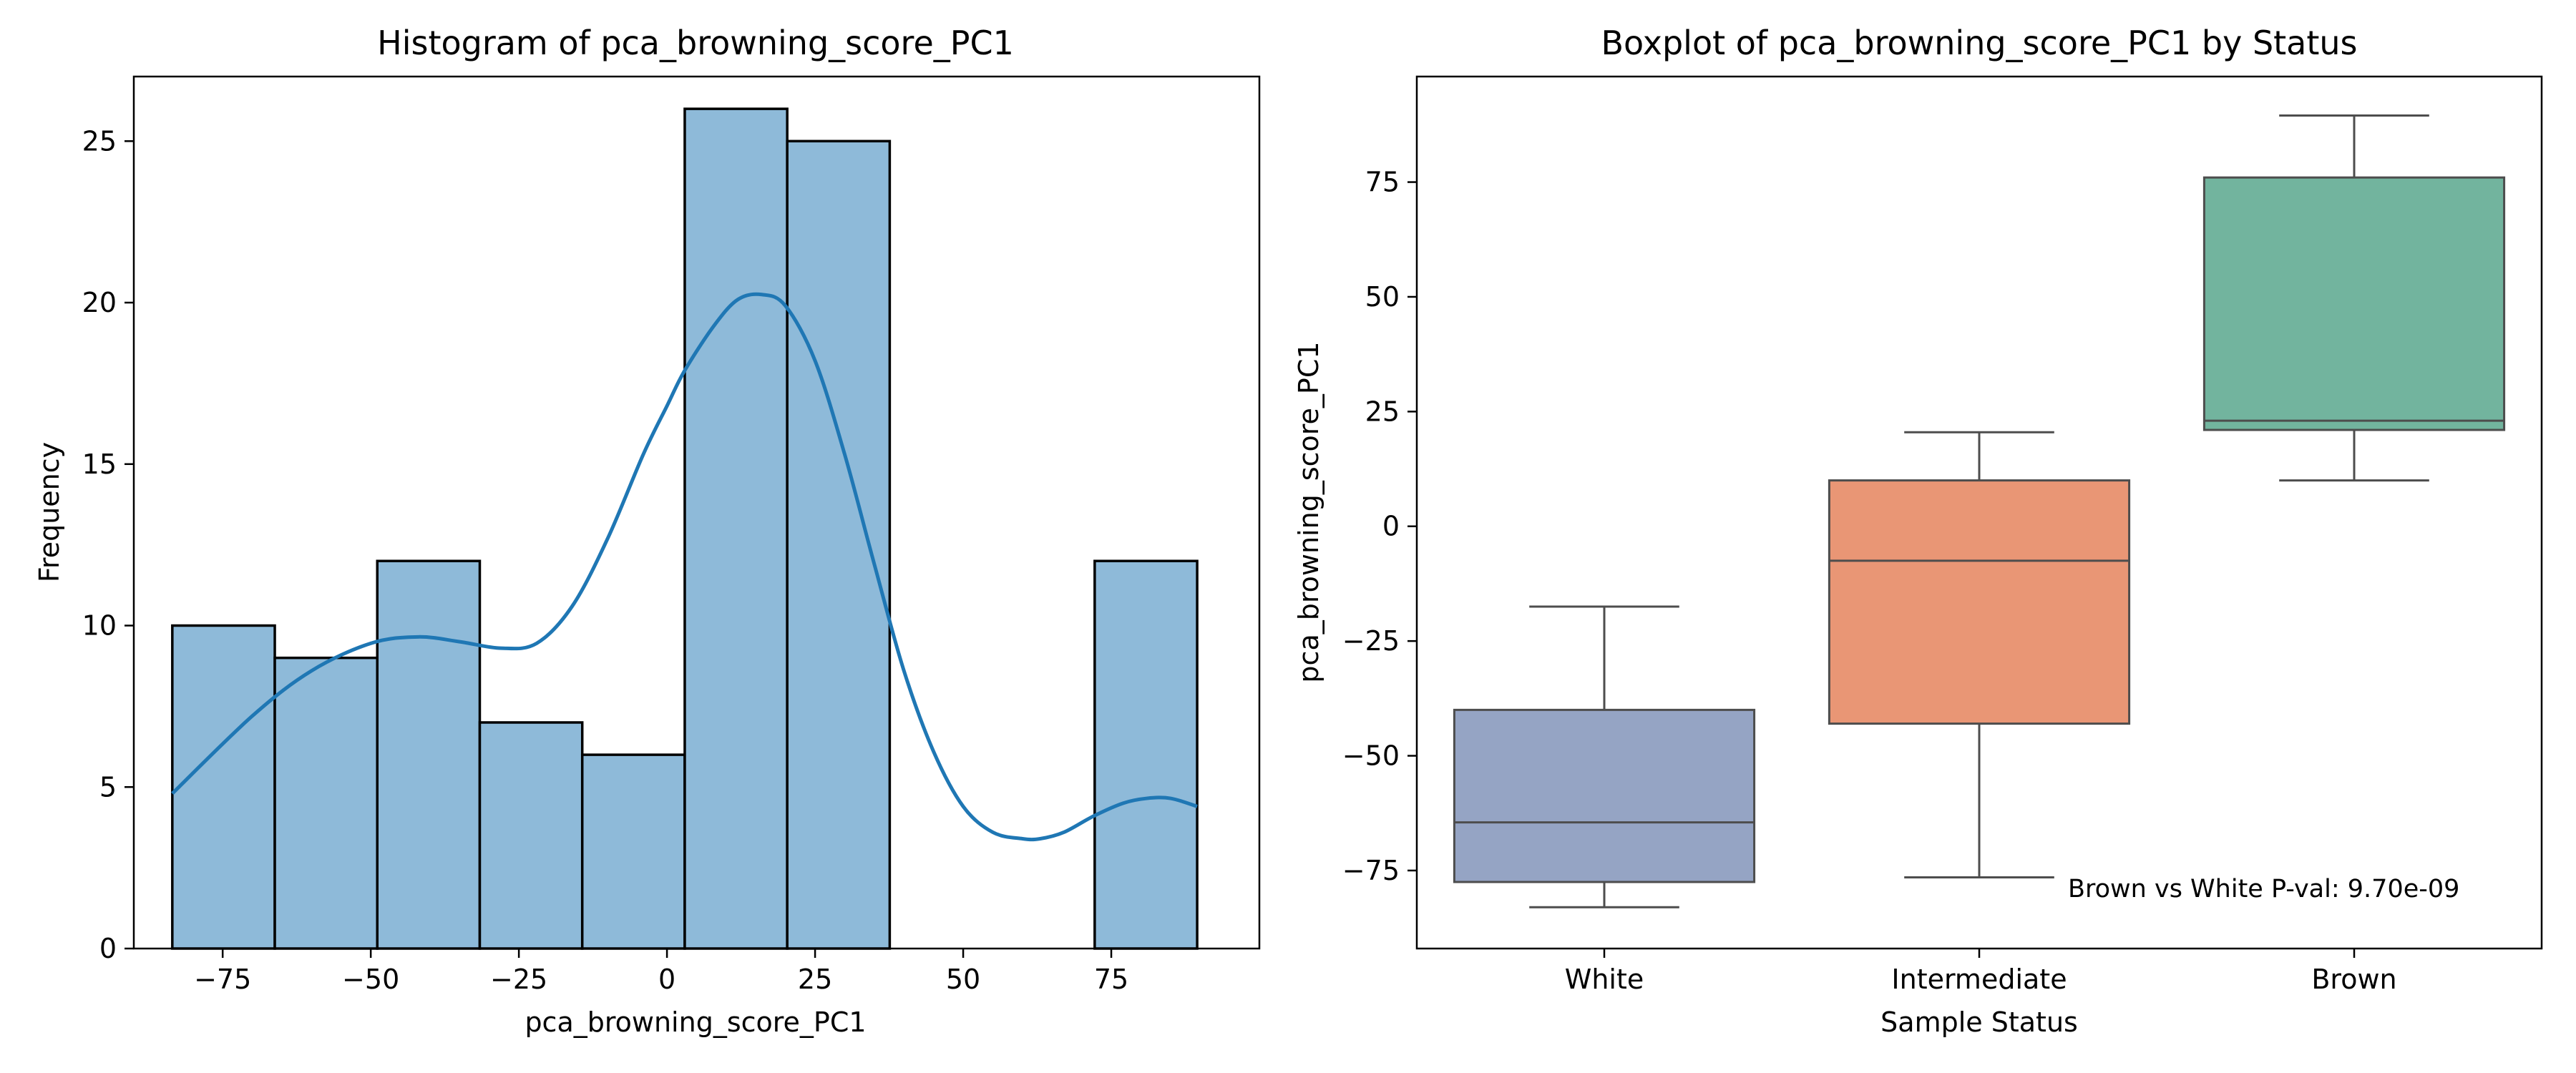  Describe the element at coordinates (1382, 183) in the screenshot. I see `boxplot-y-tick-label: 75` at that location.